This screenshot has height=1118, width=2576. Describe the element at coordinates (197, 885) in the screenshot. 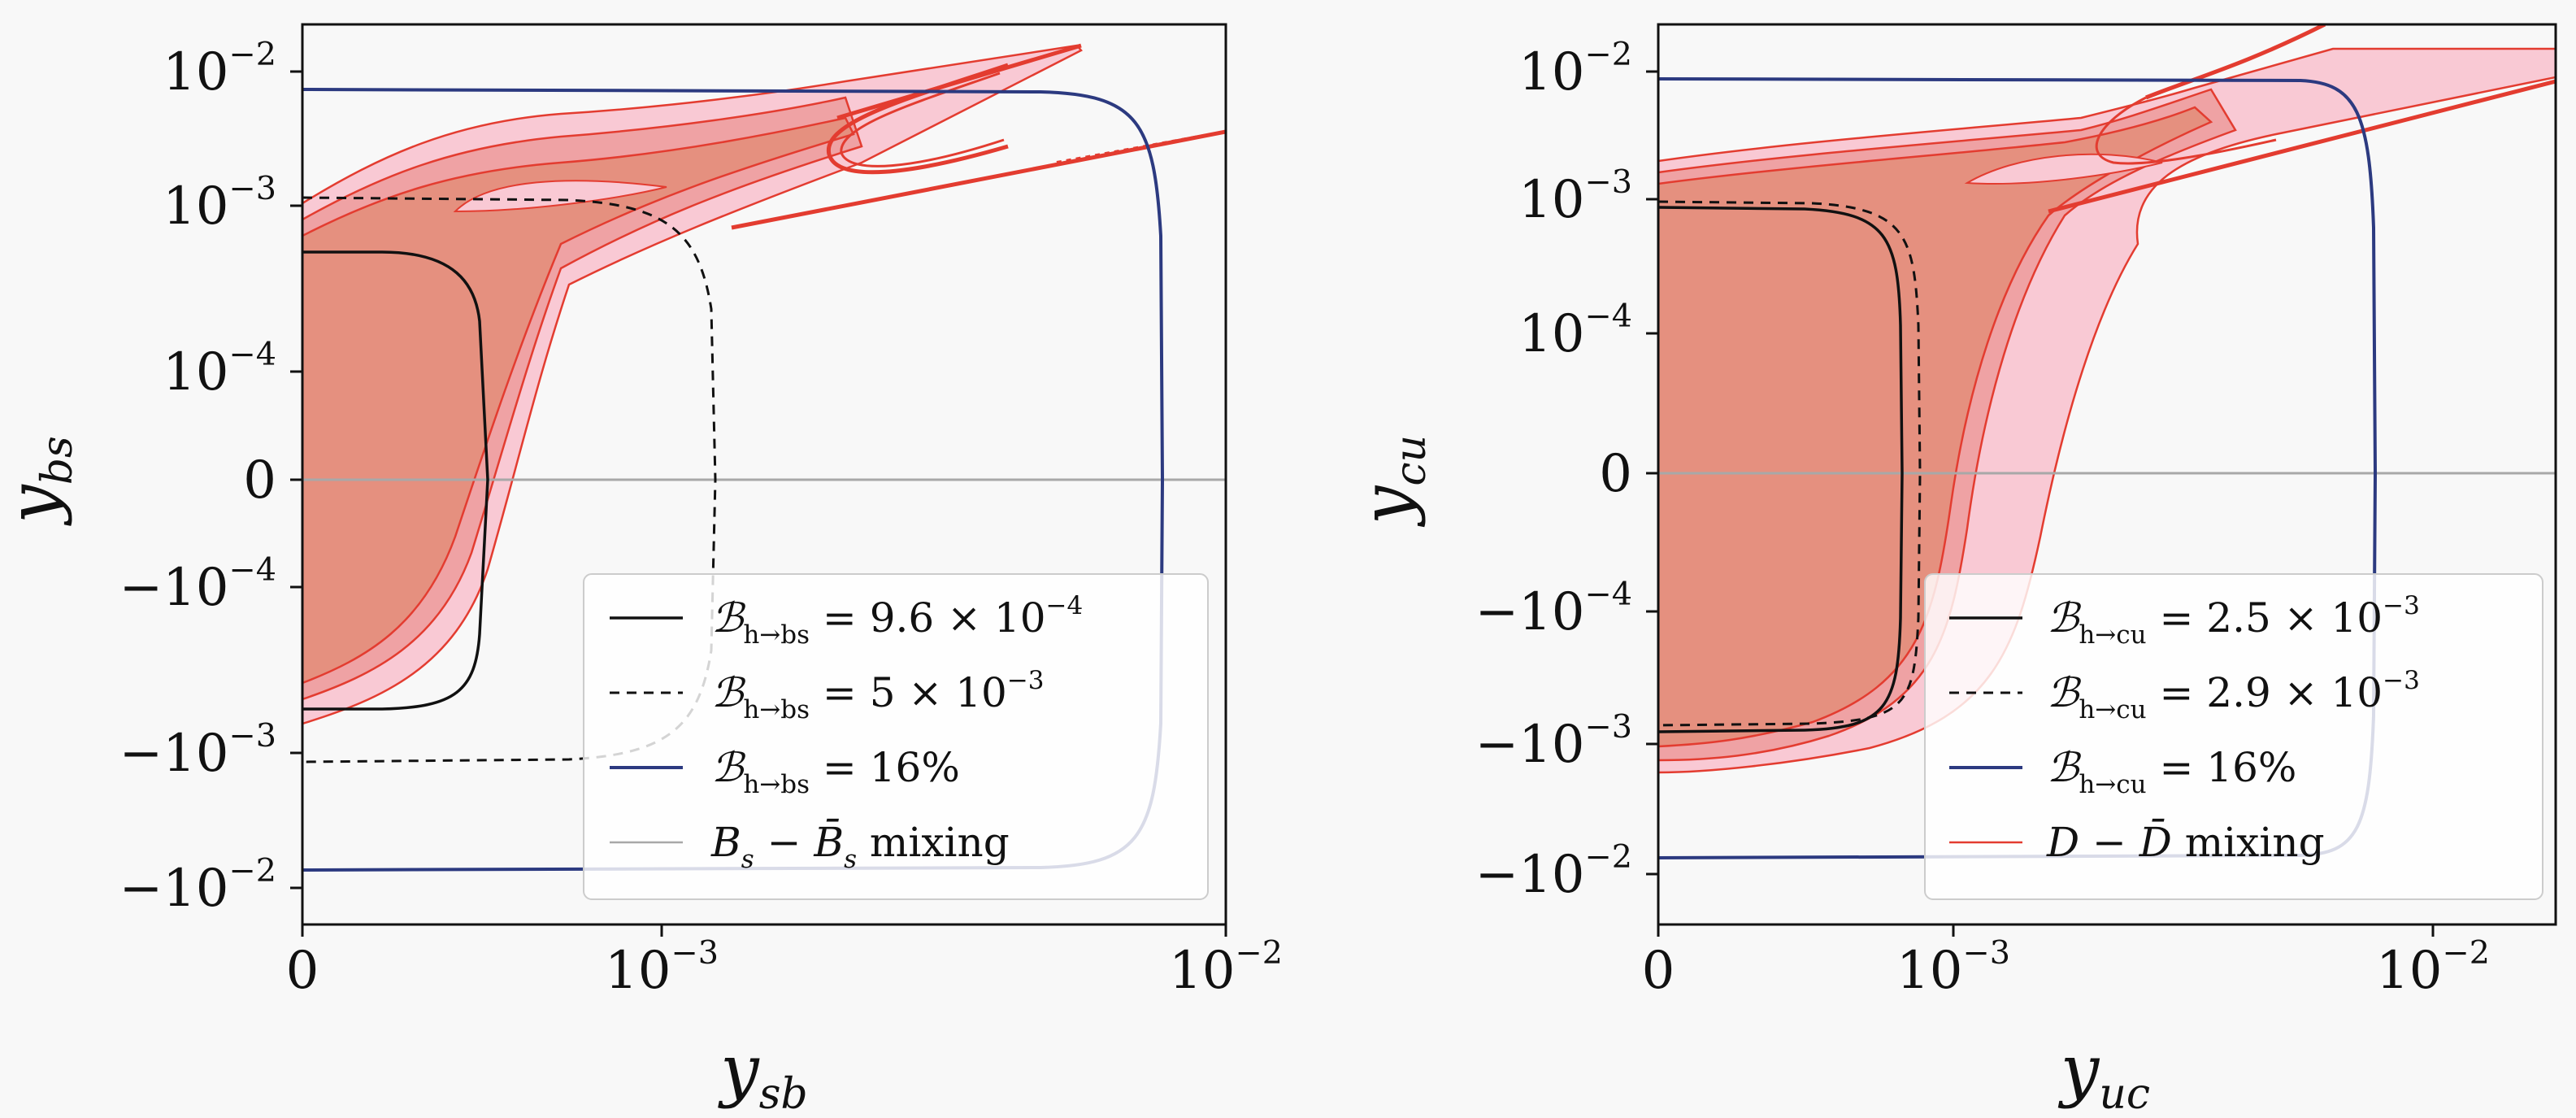

I see `left-ytick-6: −10−2` at that location.